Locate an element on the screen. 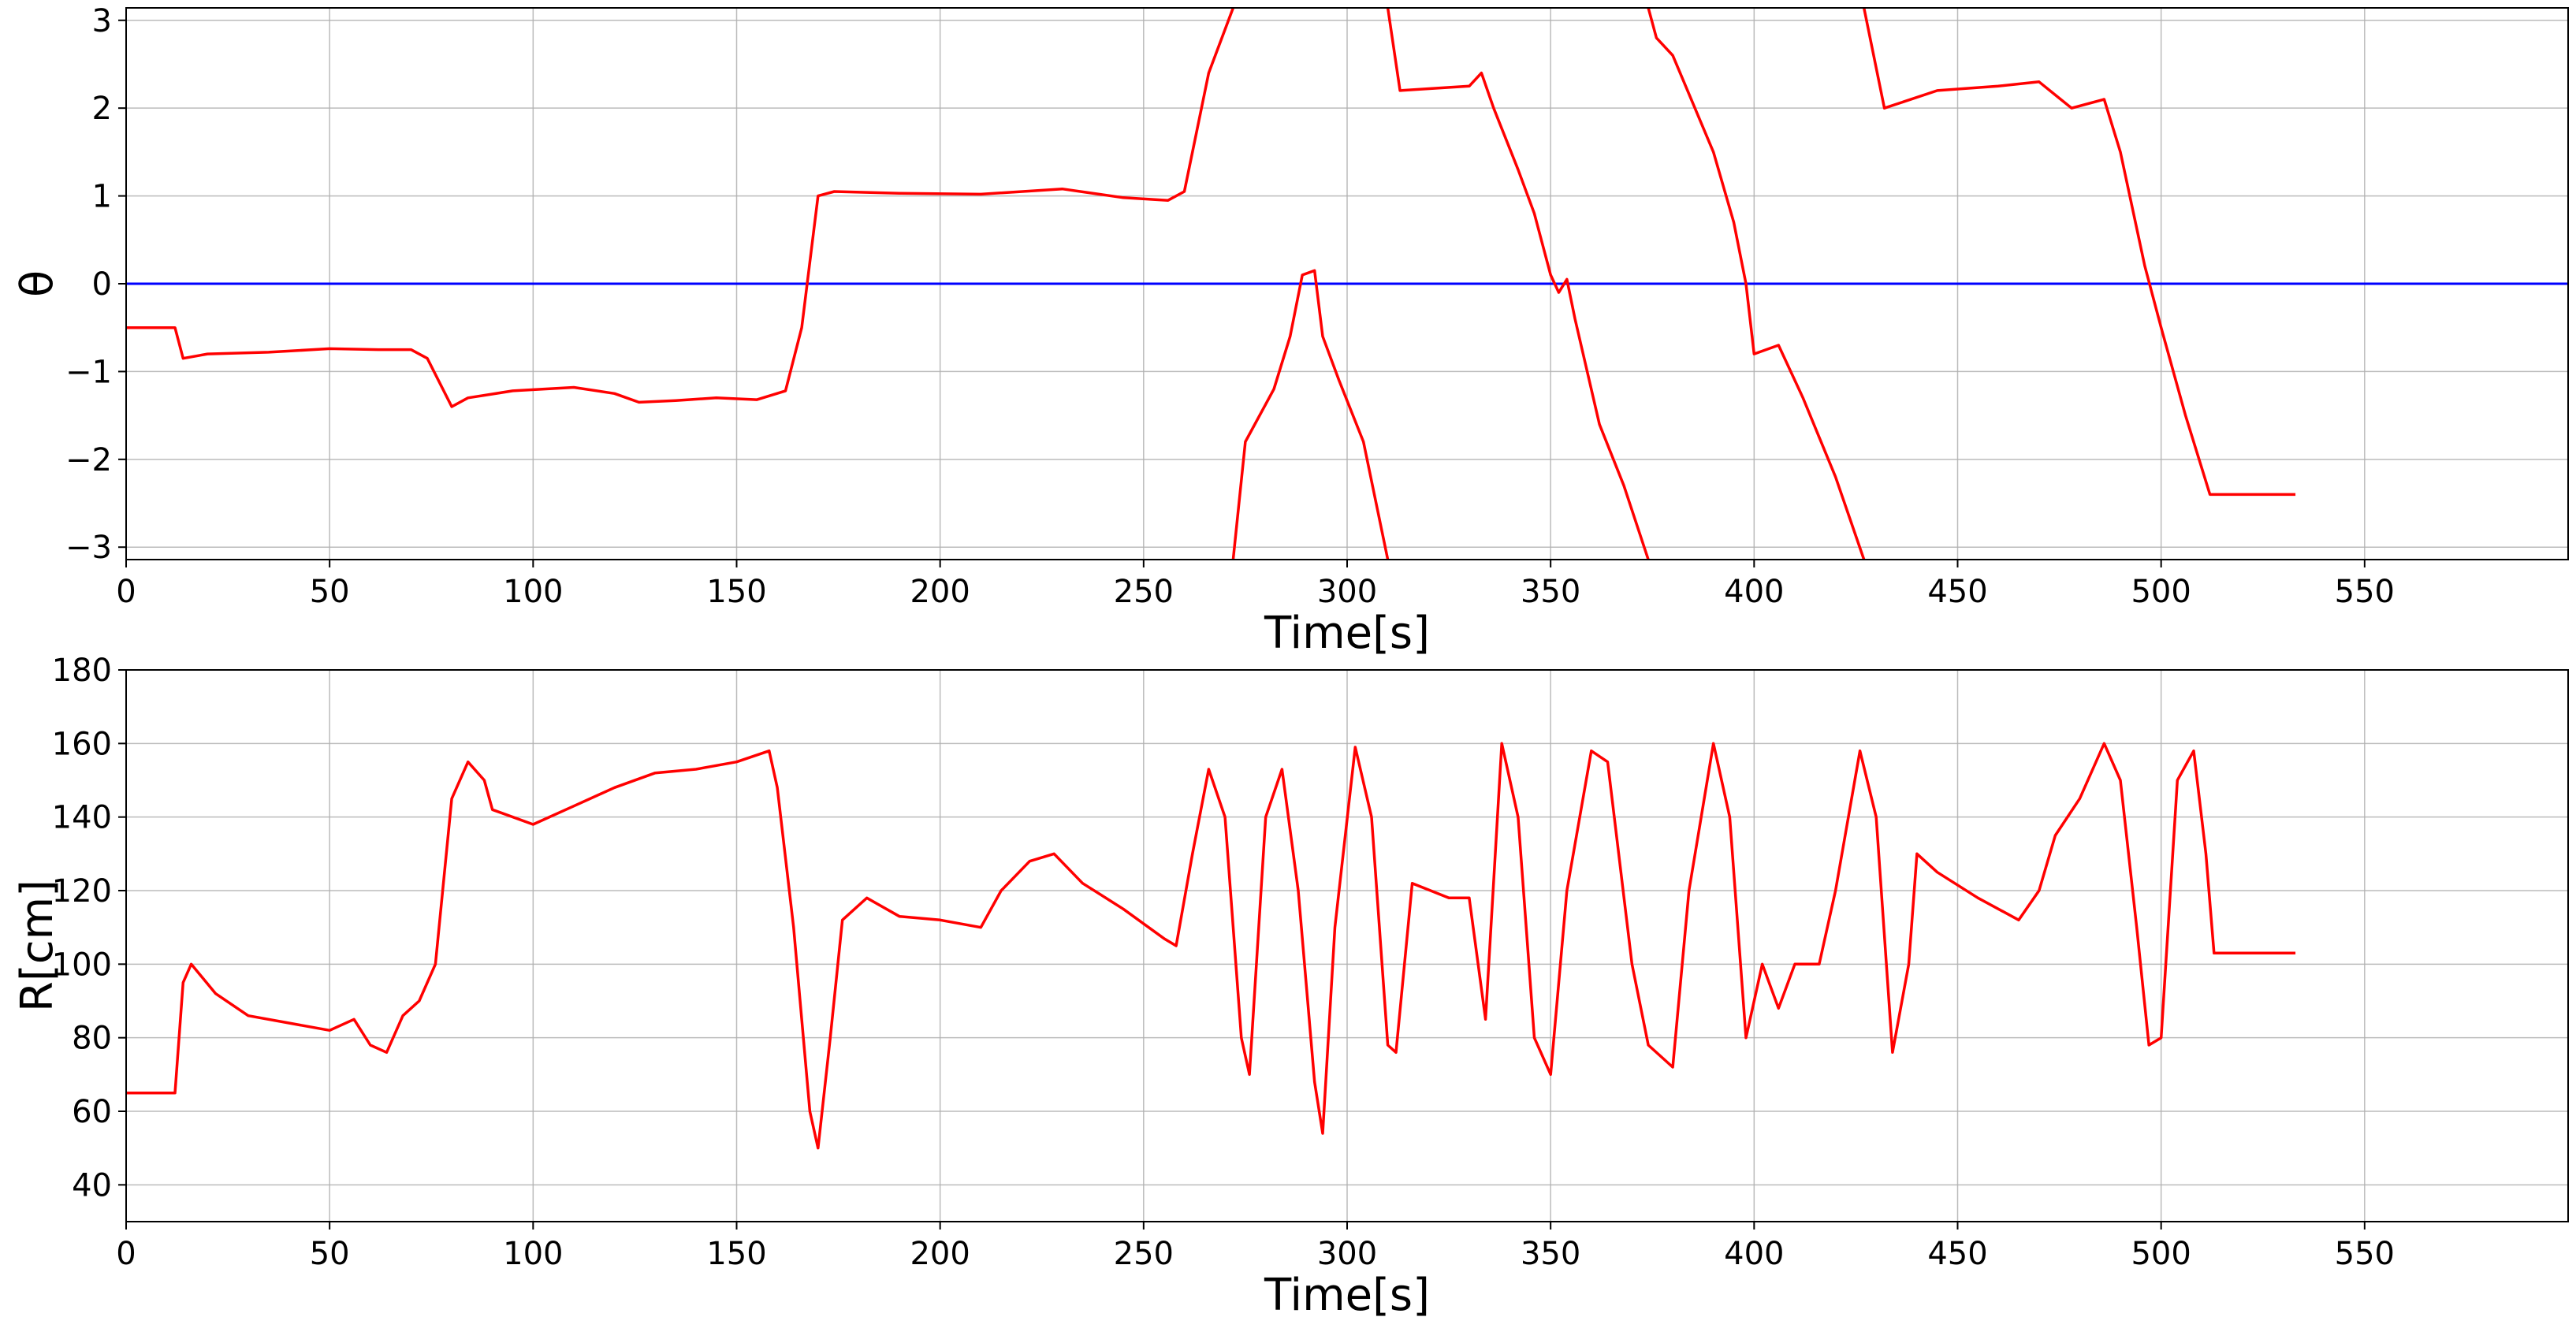 The image size is (2576, 1317). y-axis-label: R[cm] is located at coordinates (37, 946).